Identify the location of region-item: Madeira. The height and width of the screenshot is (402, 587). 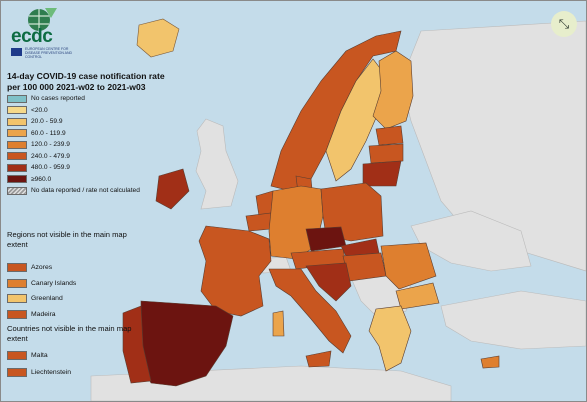
(31, 314).